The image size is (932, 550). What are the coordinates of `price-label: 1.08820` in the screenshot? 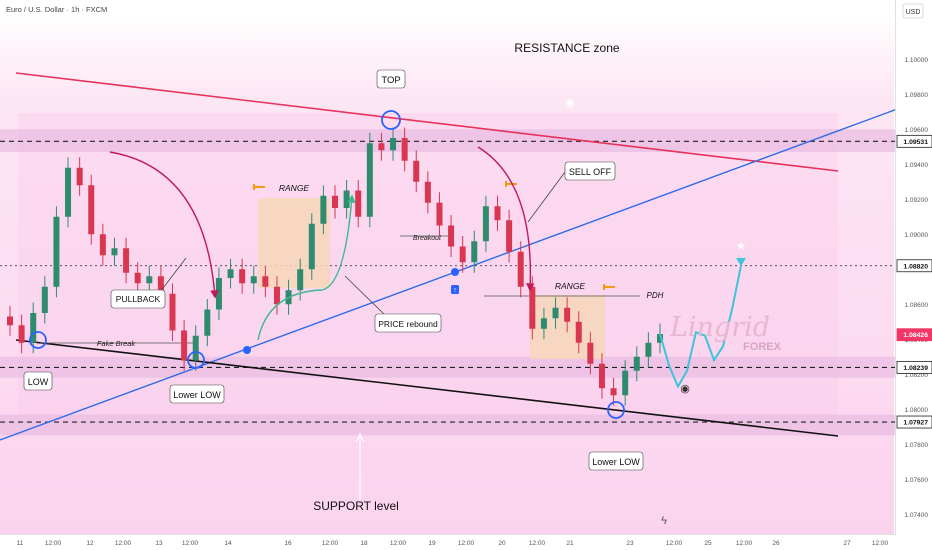 It's located at (915, 266).